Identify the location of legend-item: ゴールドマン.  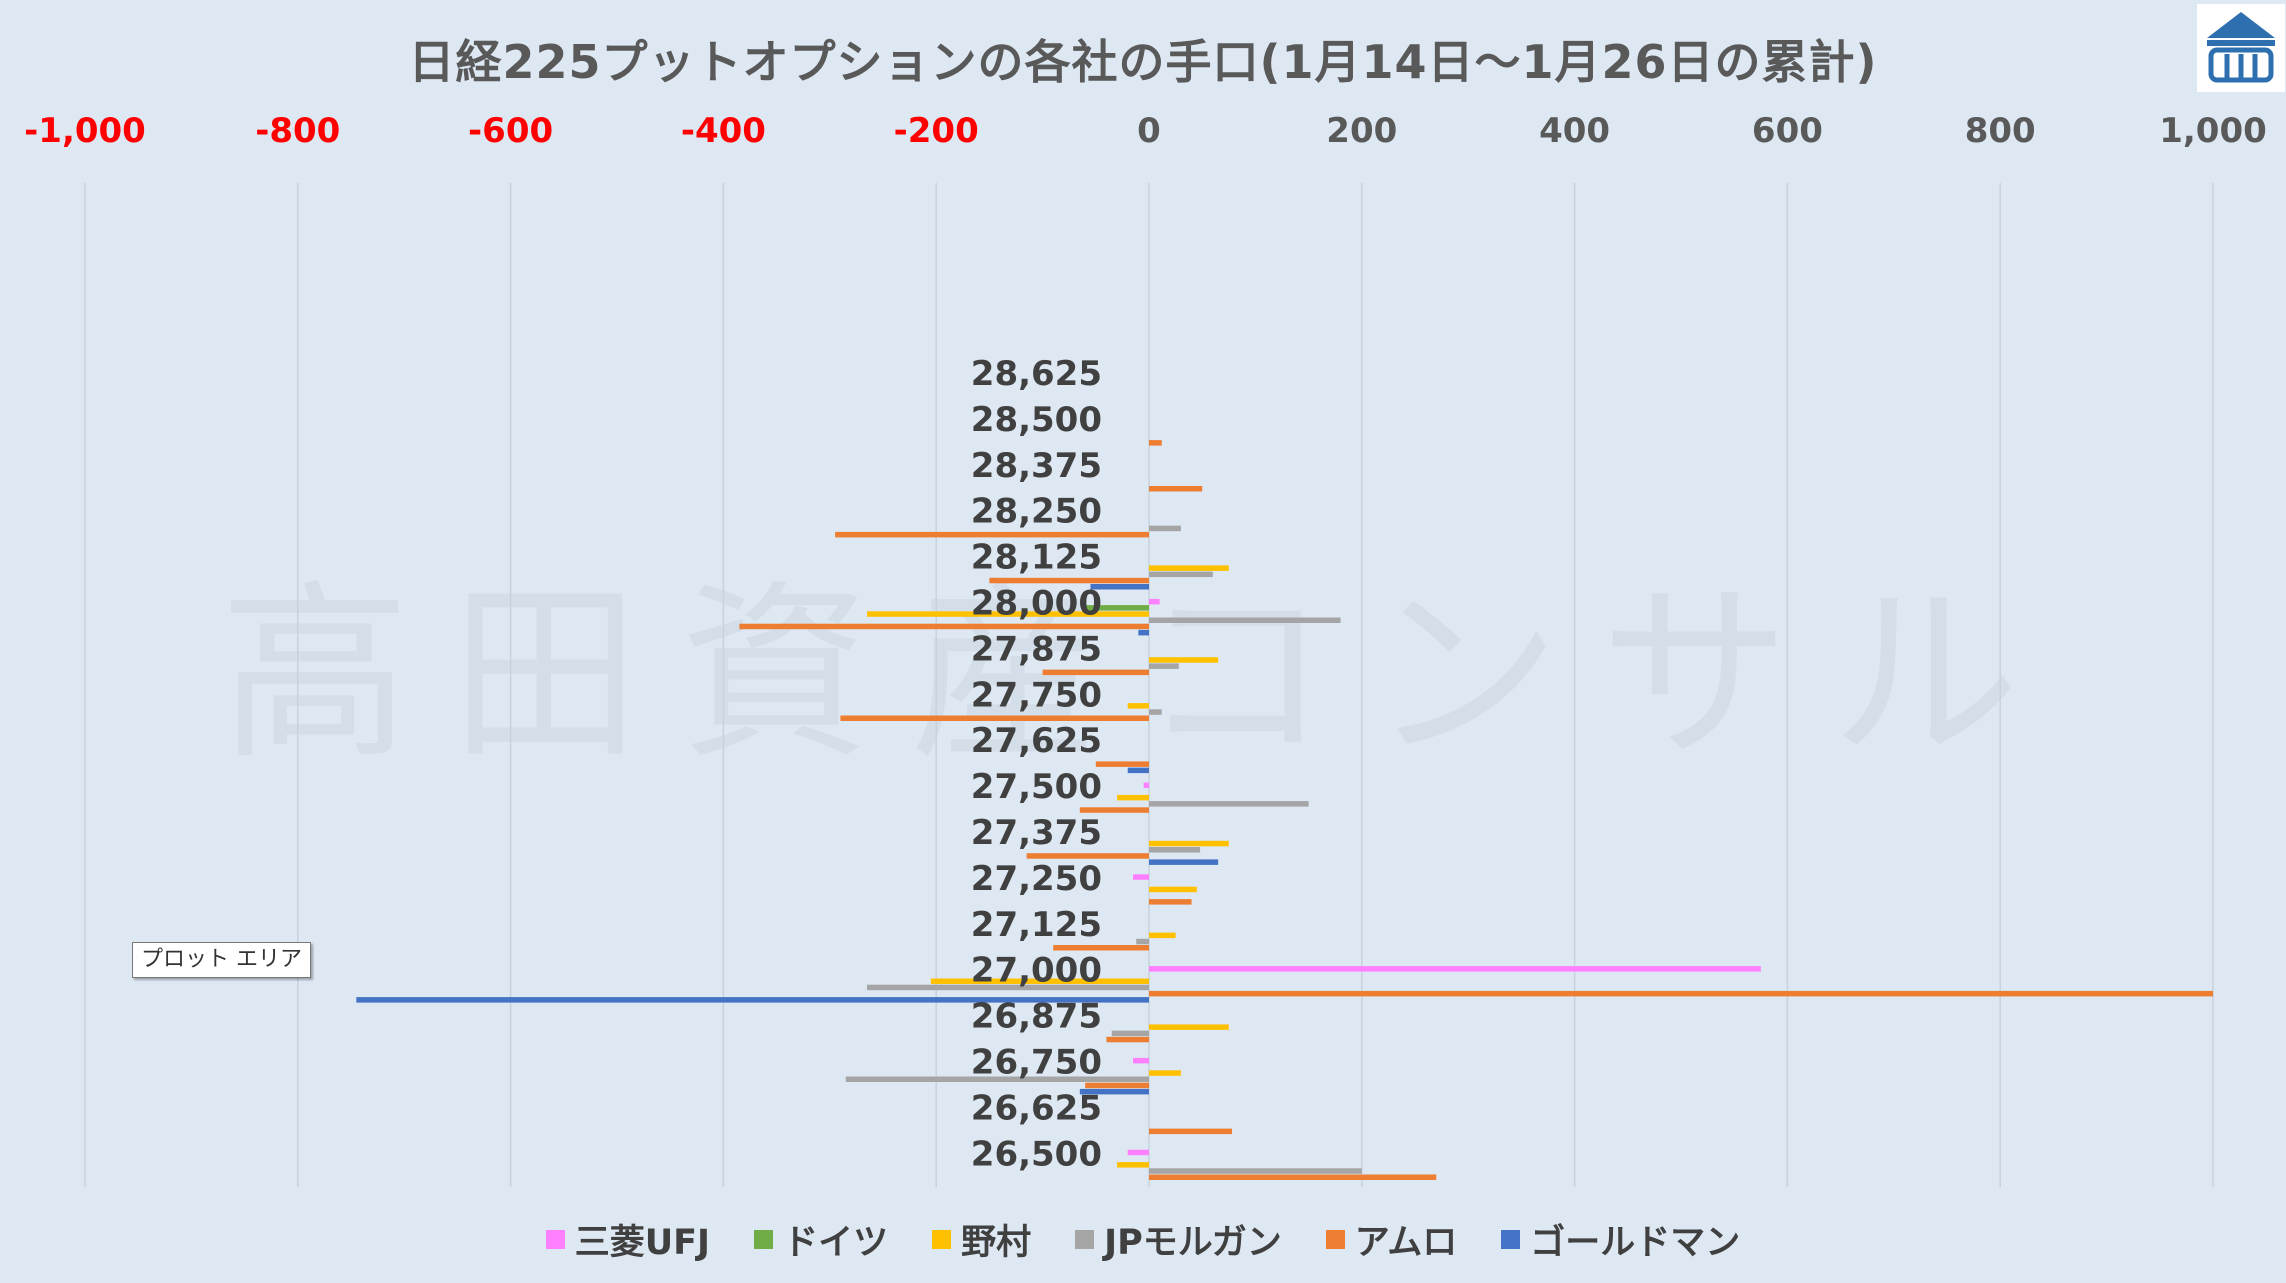
(1620, 1239).